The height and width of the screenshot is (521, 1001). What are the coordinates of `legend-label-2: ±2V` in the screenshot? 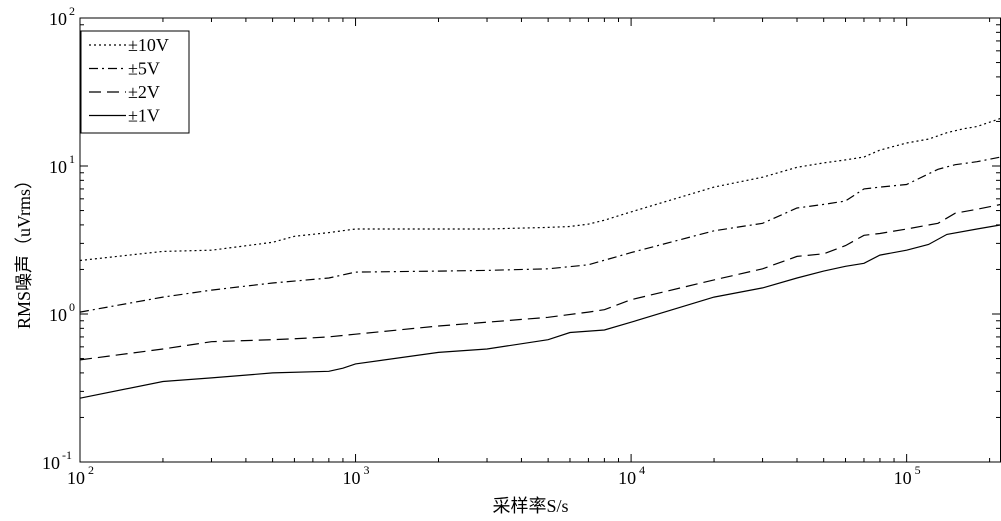 It's located at (144, 92).